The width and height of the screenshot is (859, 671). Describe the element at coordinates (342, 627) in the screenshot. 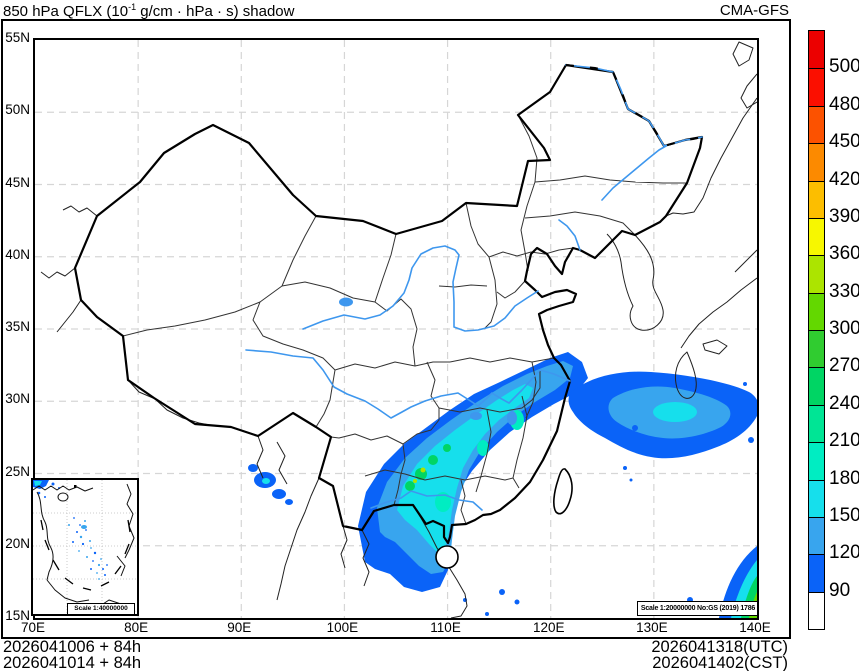

I see `lon-label-100E: 100E` at that location.